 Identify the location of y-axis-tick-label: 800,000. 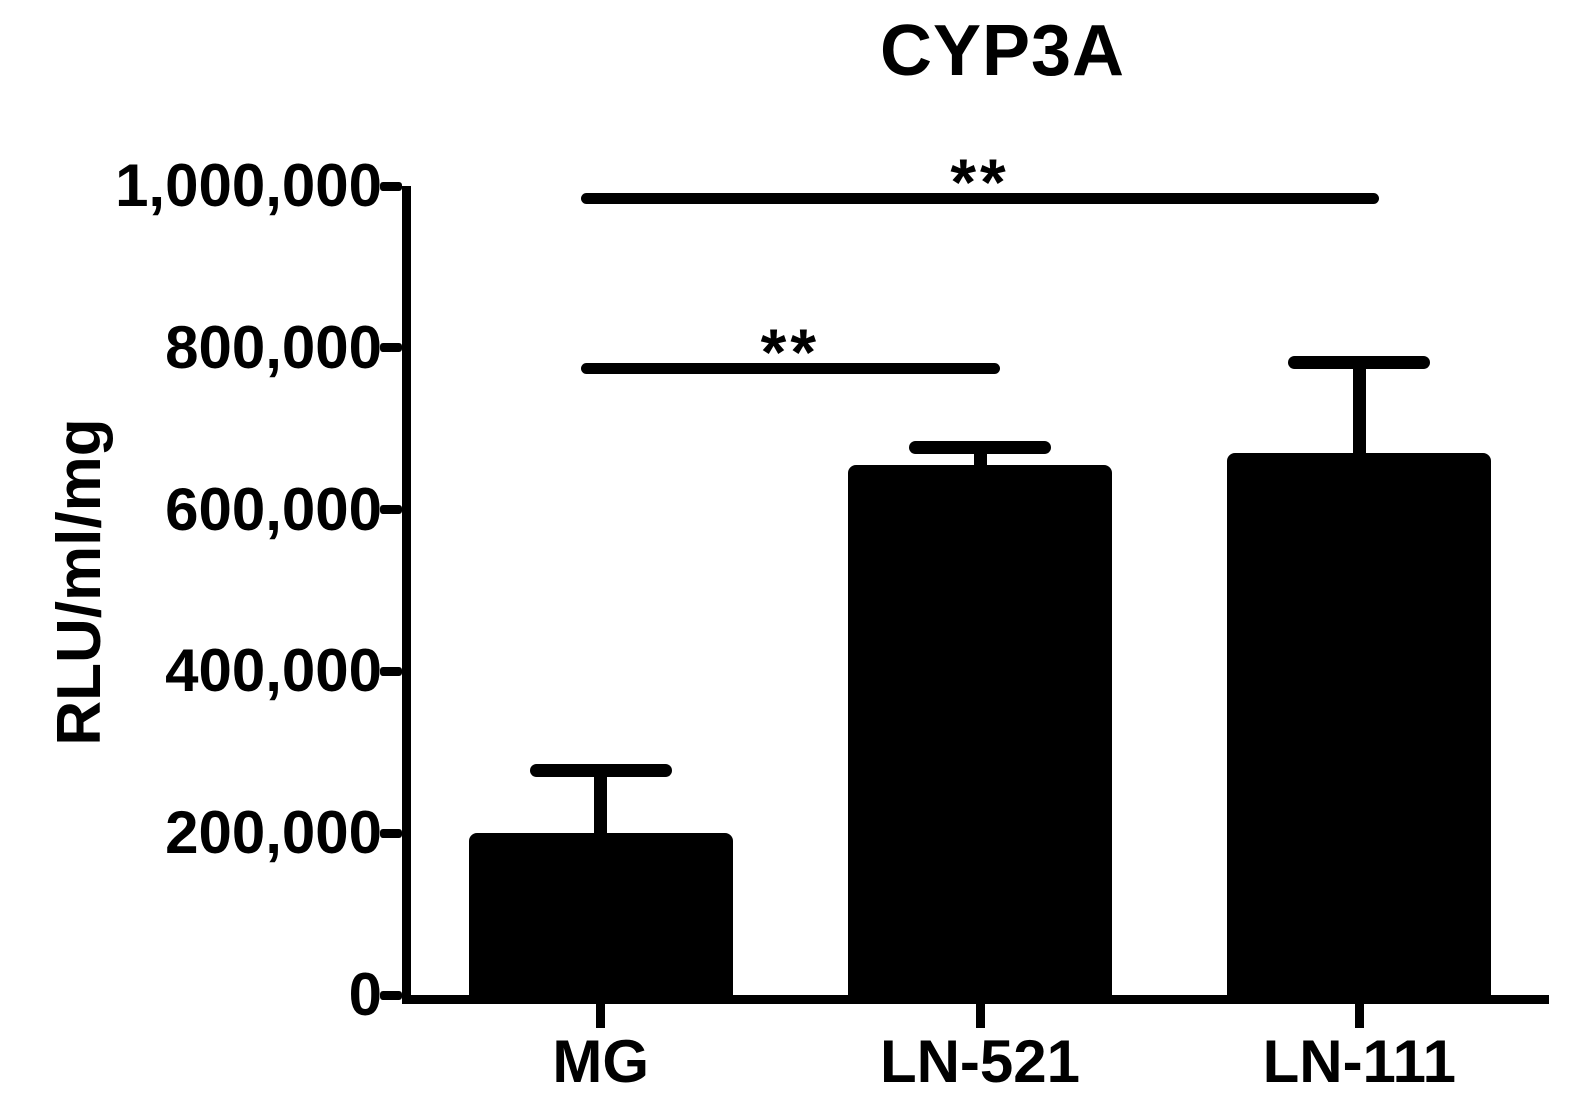
(273, 347).